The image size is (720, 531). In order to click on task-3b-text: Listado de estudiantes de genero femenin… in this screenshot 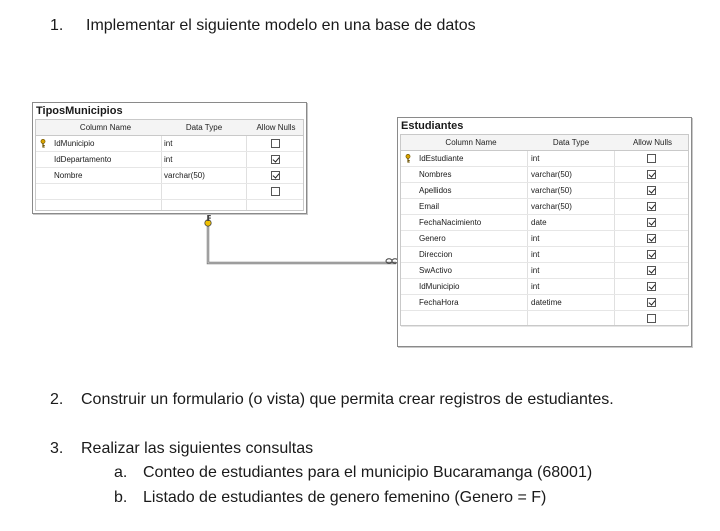, I will do `click(345, 497)`.